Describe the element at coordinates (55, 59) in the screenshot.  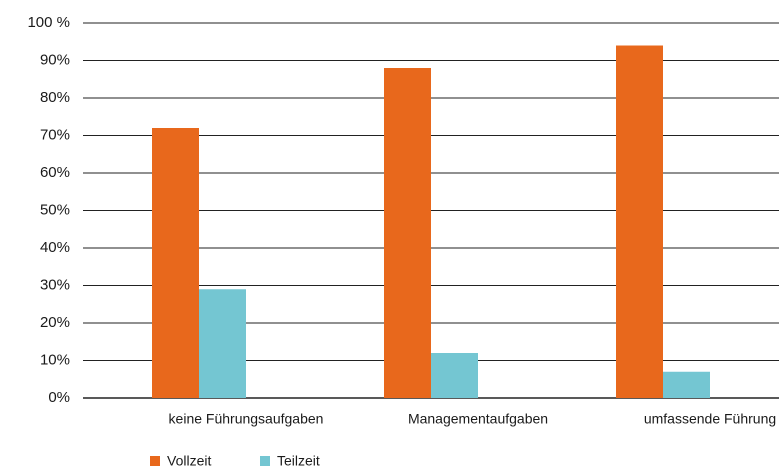
I see `y-tick-label: 90%` at that location.